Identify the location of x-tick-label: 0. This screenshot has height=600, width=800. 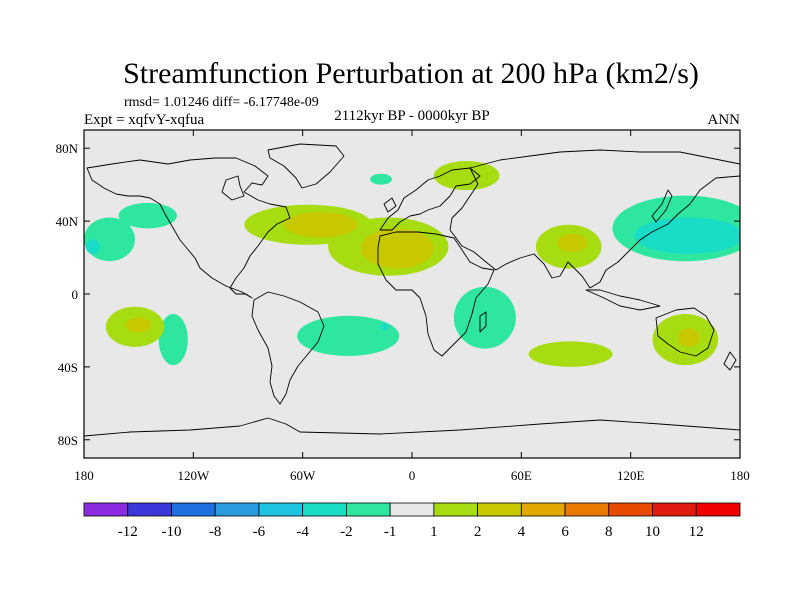
(412, 475).